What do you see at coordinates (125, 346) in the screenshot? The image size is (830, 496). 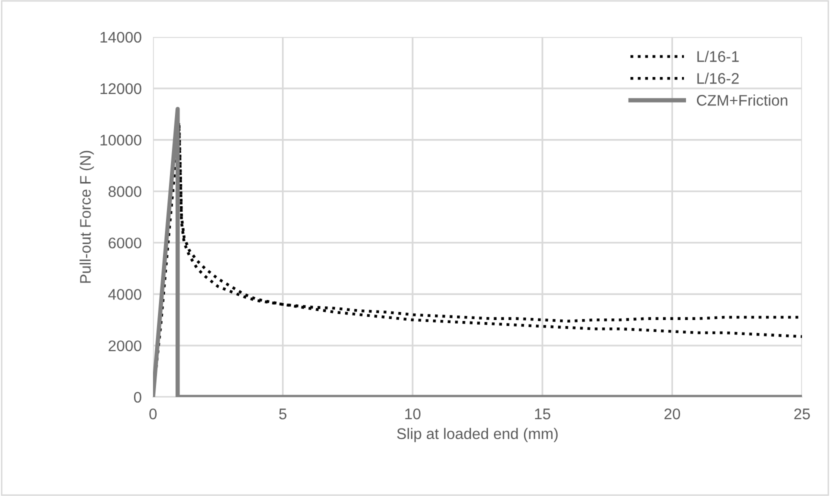 I see `y-tick-label: 2000` at bounding box center [125, 346].